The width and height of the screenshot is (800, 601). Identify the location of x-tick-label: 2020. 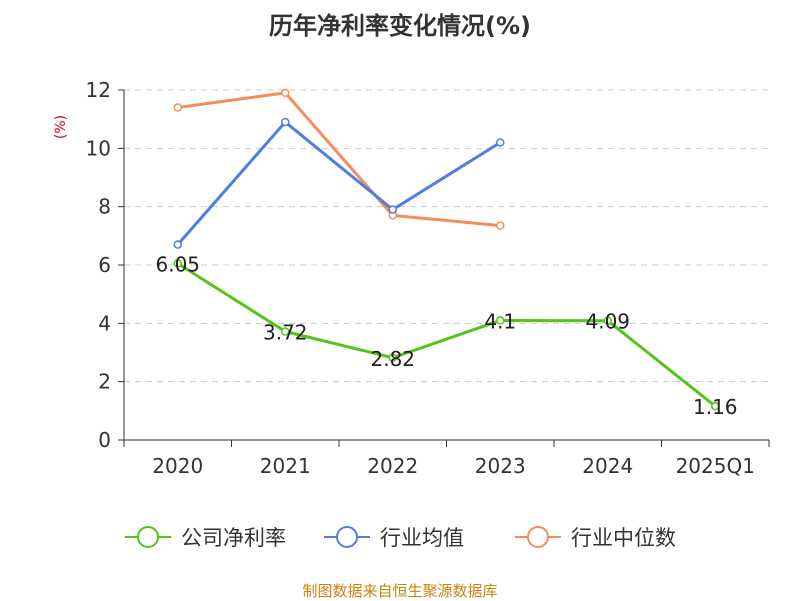
(177, 466).